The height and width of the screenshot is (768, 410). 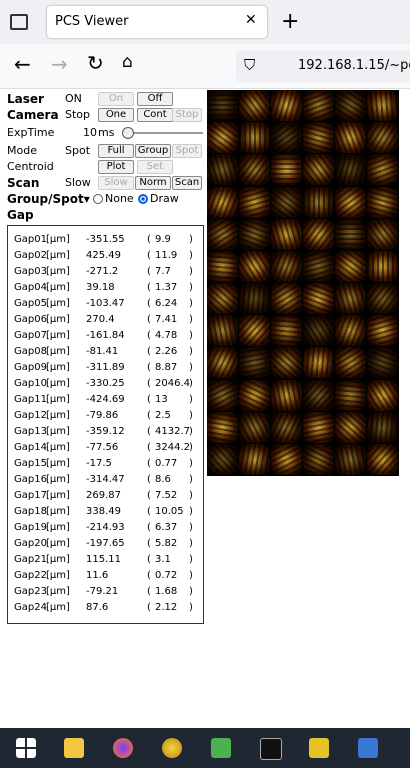 What do you see at coordinates (30, 166) in the screenshot?
I see `label: Centroid` at bounding box center [30, 166].